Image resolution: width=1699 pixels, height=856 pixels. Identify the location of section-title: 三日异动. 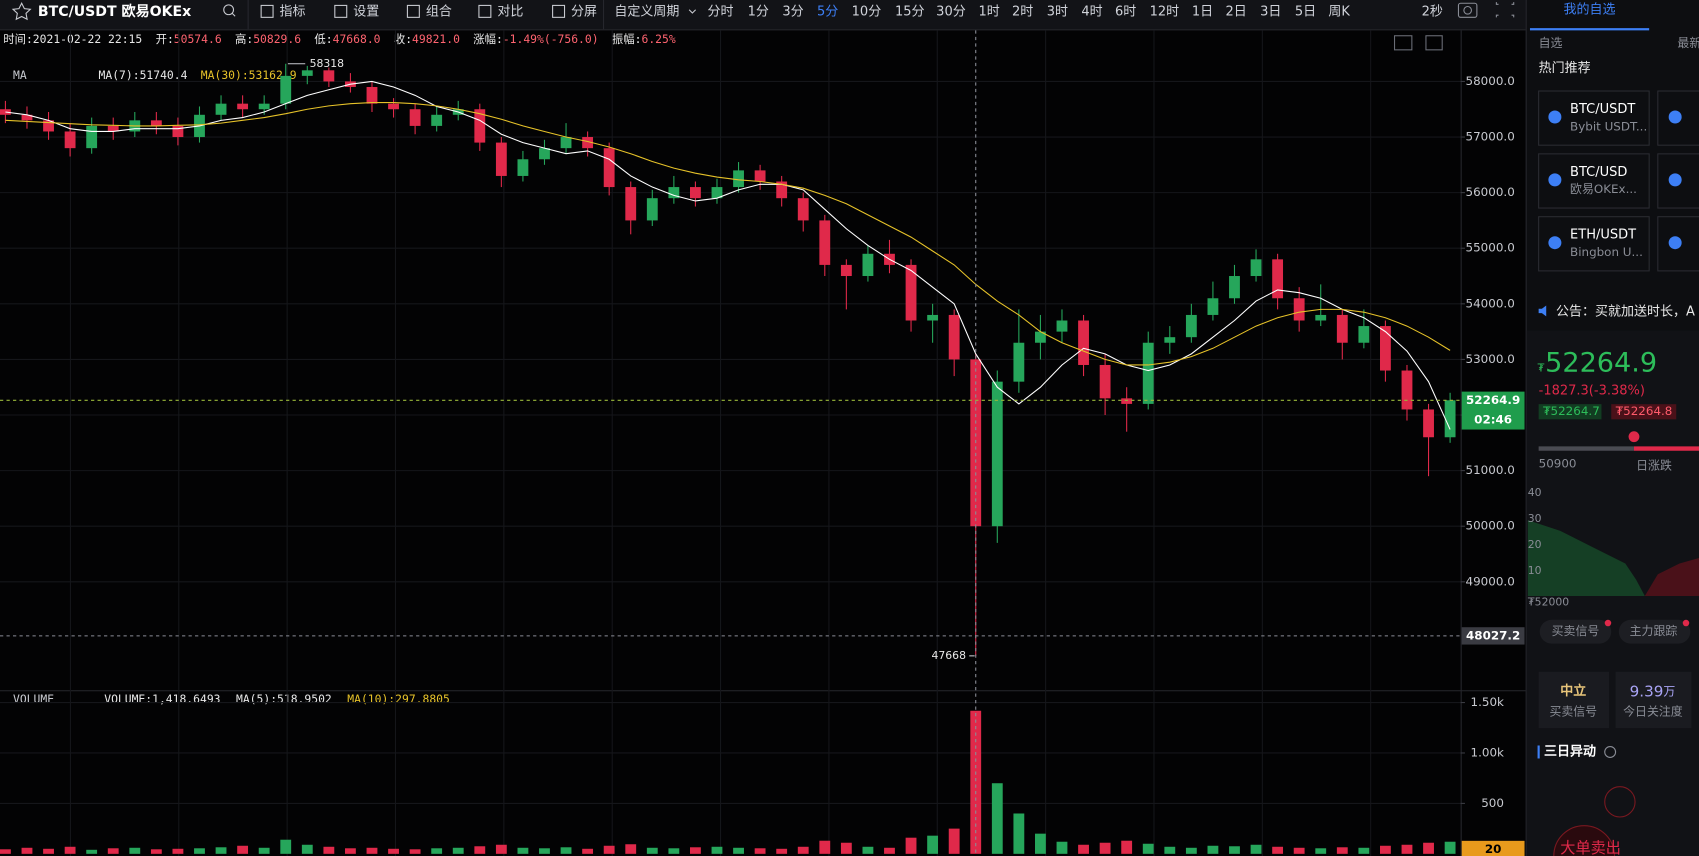
(1570, 751).